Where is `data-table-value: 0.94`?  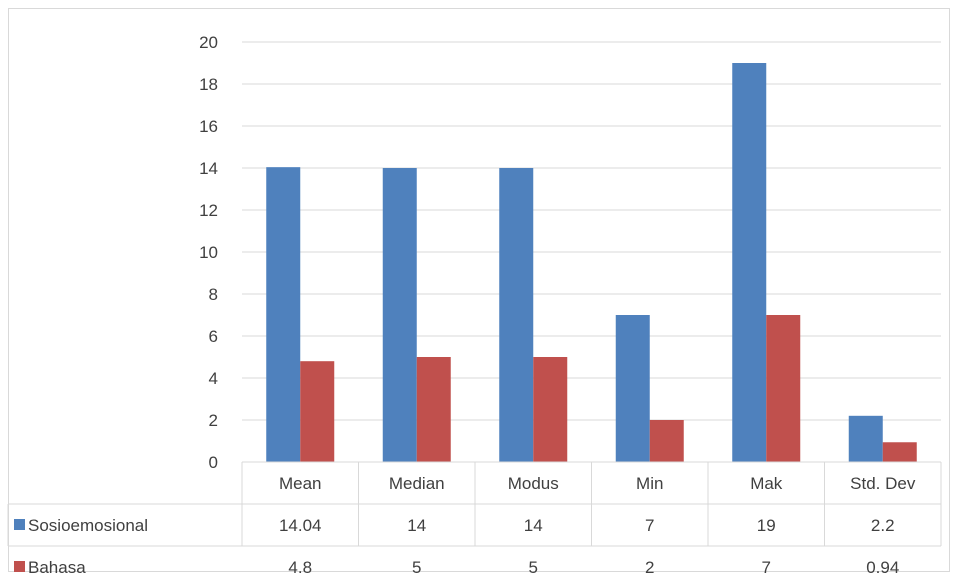 data-table-value: 0.94 is located at coordinates (882, 567).